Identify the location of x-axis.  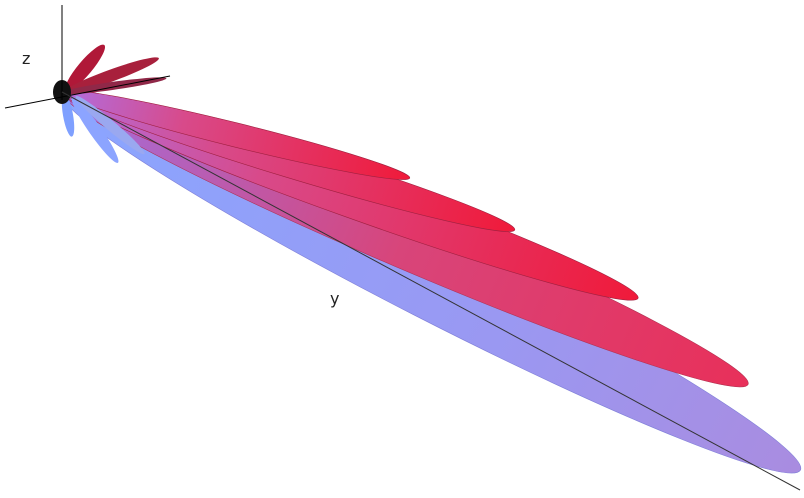
(87, 92).